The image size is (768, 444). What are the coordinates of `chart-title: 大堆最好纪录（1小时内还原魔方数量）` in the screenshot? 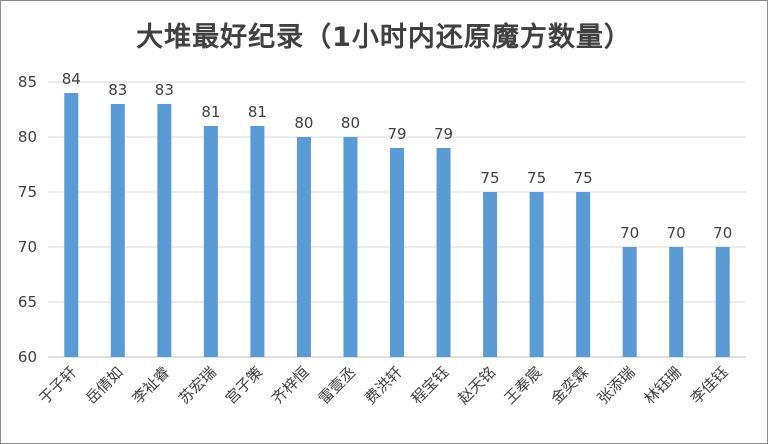 It's located at (384, 37).